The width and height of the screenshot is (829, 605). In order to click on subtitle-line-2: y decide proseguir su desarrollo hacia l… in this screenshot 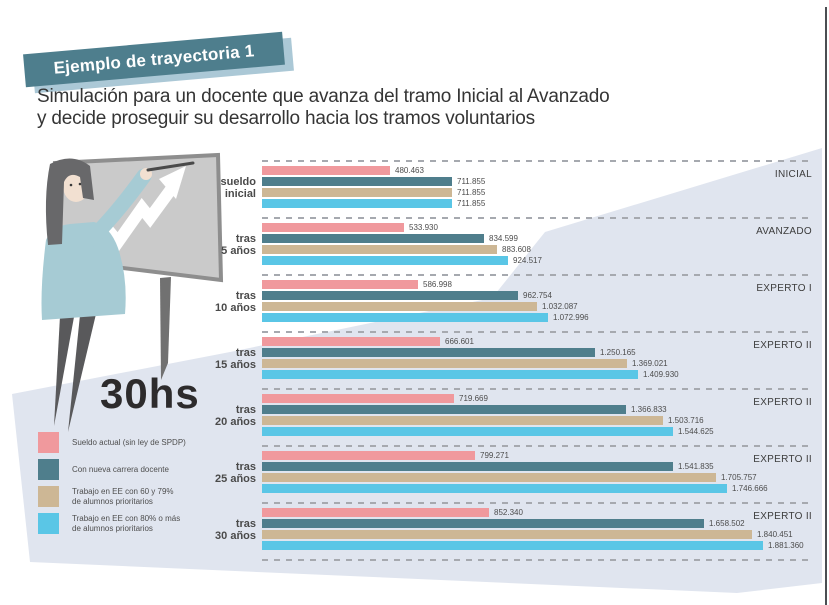, I will do `click(286, 118)`.